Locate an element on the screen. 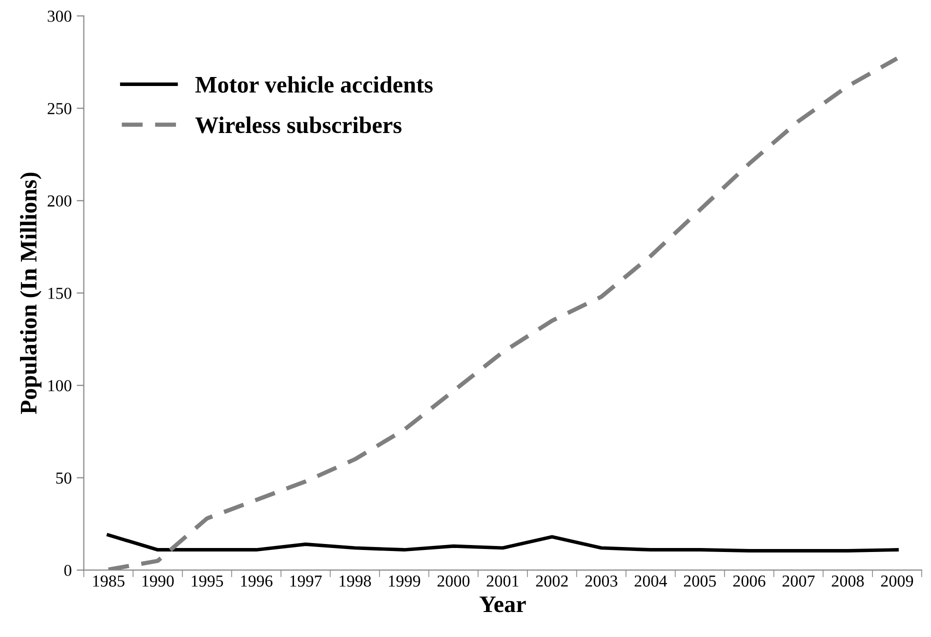 The height and width of the screenshot is (637, 931). x-tick-label: 2003 is located at coordinates (601, 581).